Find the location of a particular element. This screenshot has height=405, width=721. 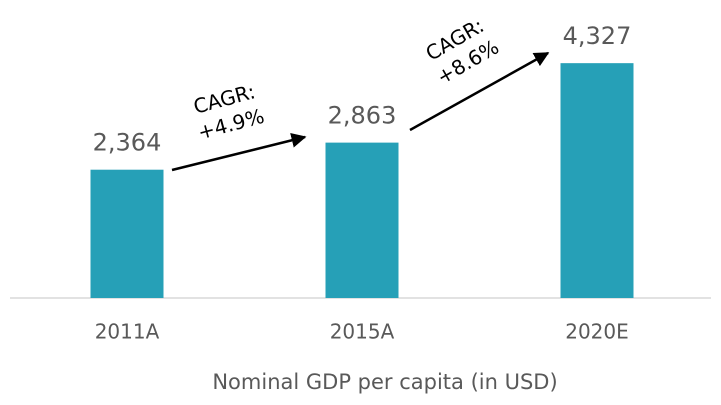

annotation: CAGR: +8.6% is located at coordinates (462, 51).